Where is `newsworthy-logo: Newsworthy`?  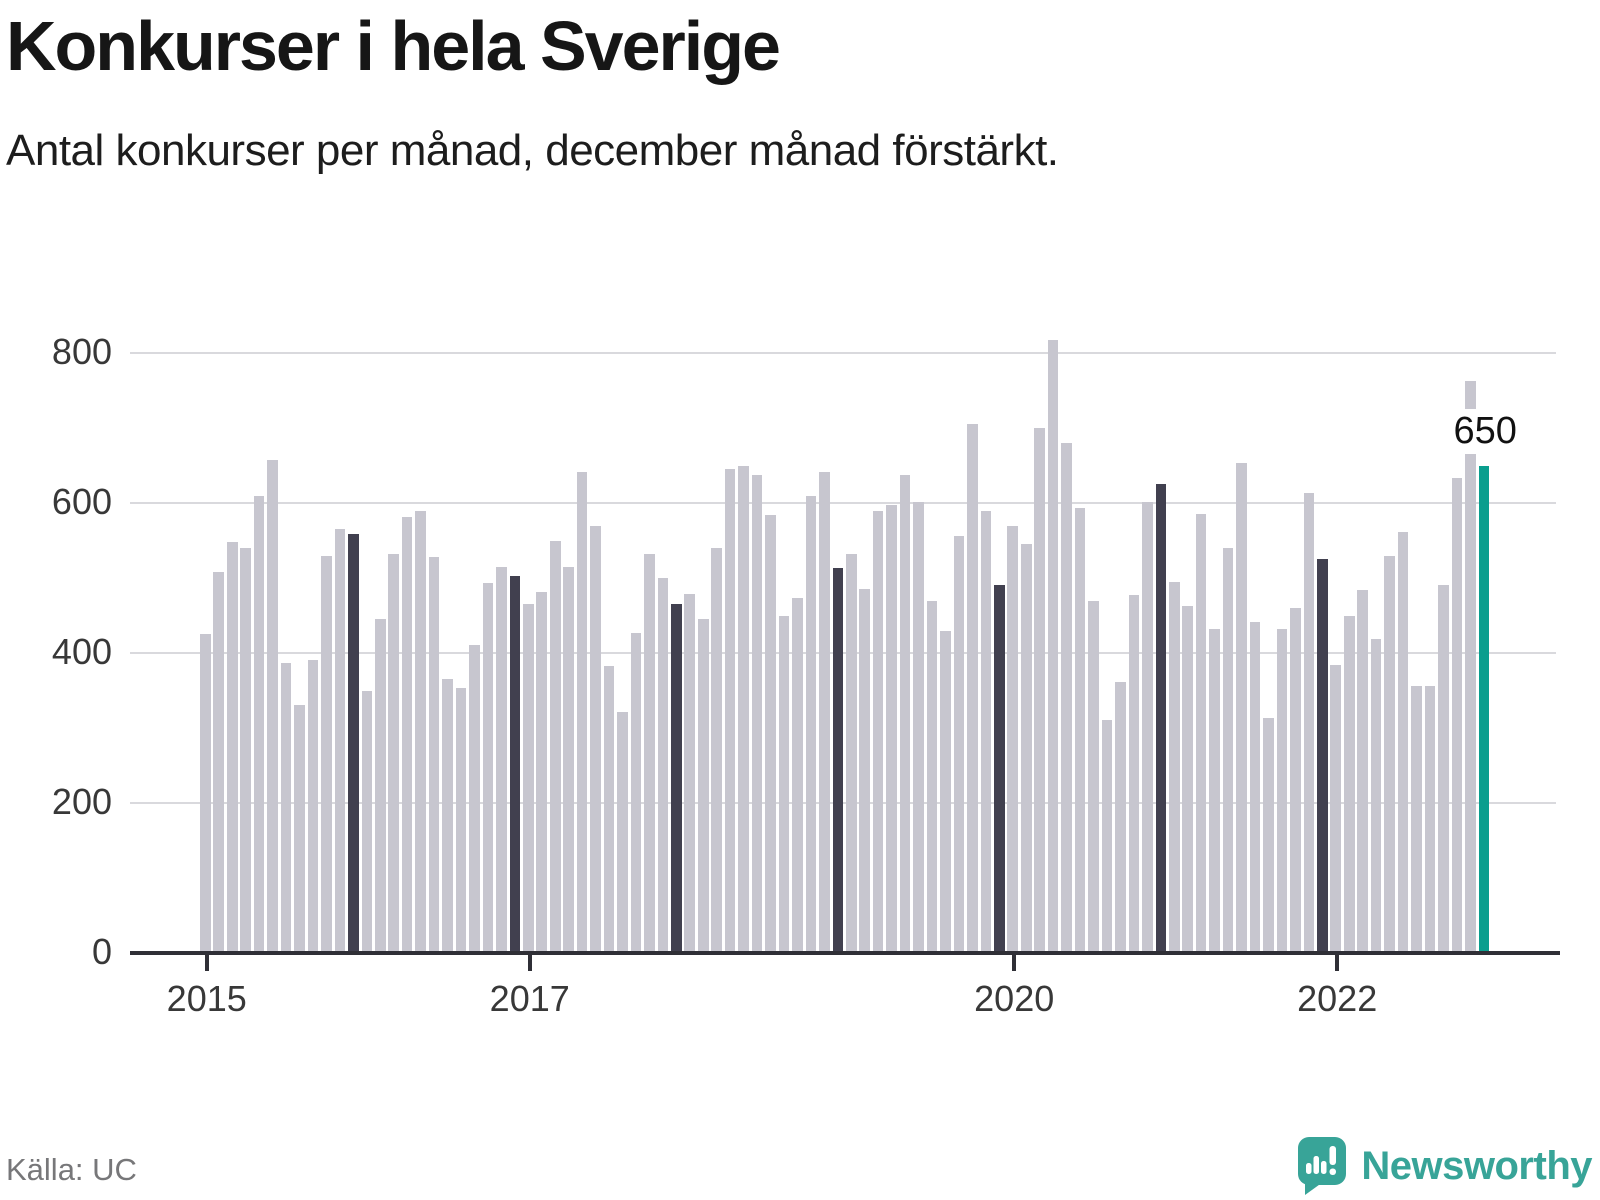
newsworthy-logo: Newsworthy is located at coordinates (1444, 1166).